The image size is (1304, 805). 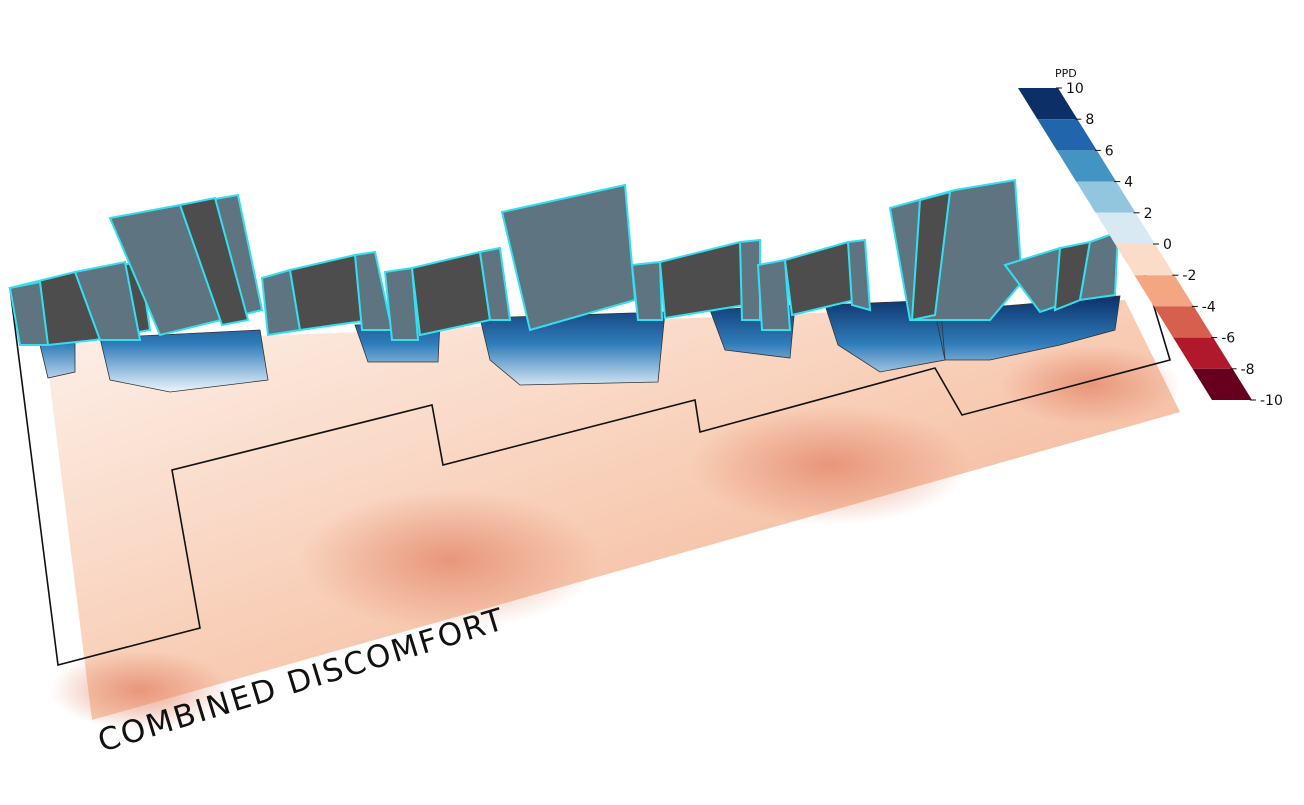 I want to click on legend-label: 2, so click(x=1148, y=214).